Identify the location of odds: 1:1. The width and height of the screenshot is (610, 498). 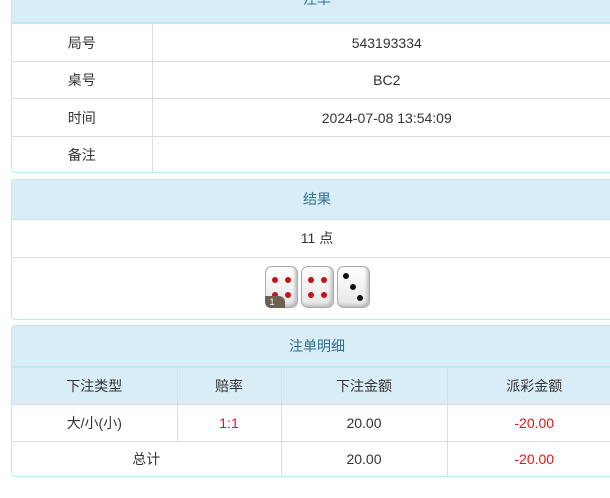
(229, 423).